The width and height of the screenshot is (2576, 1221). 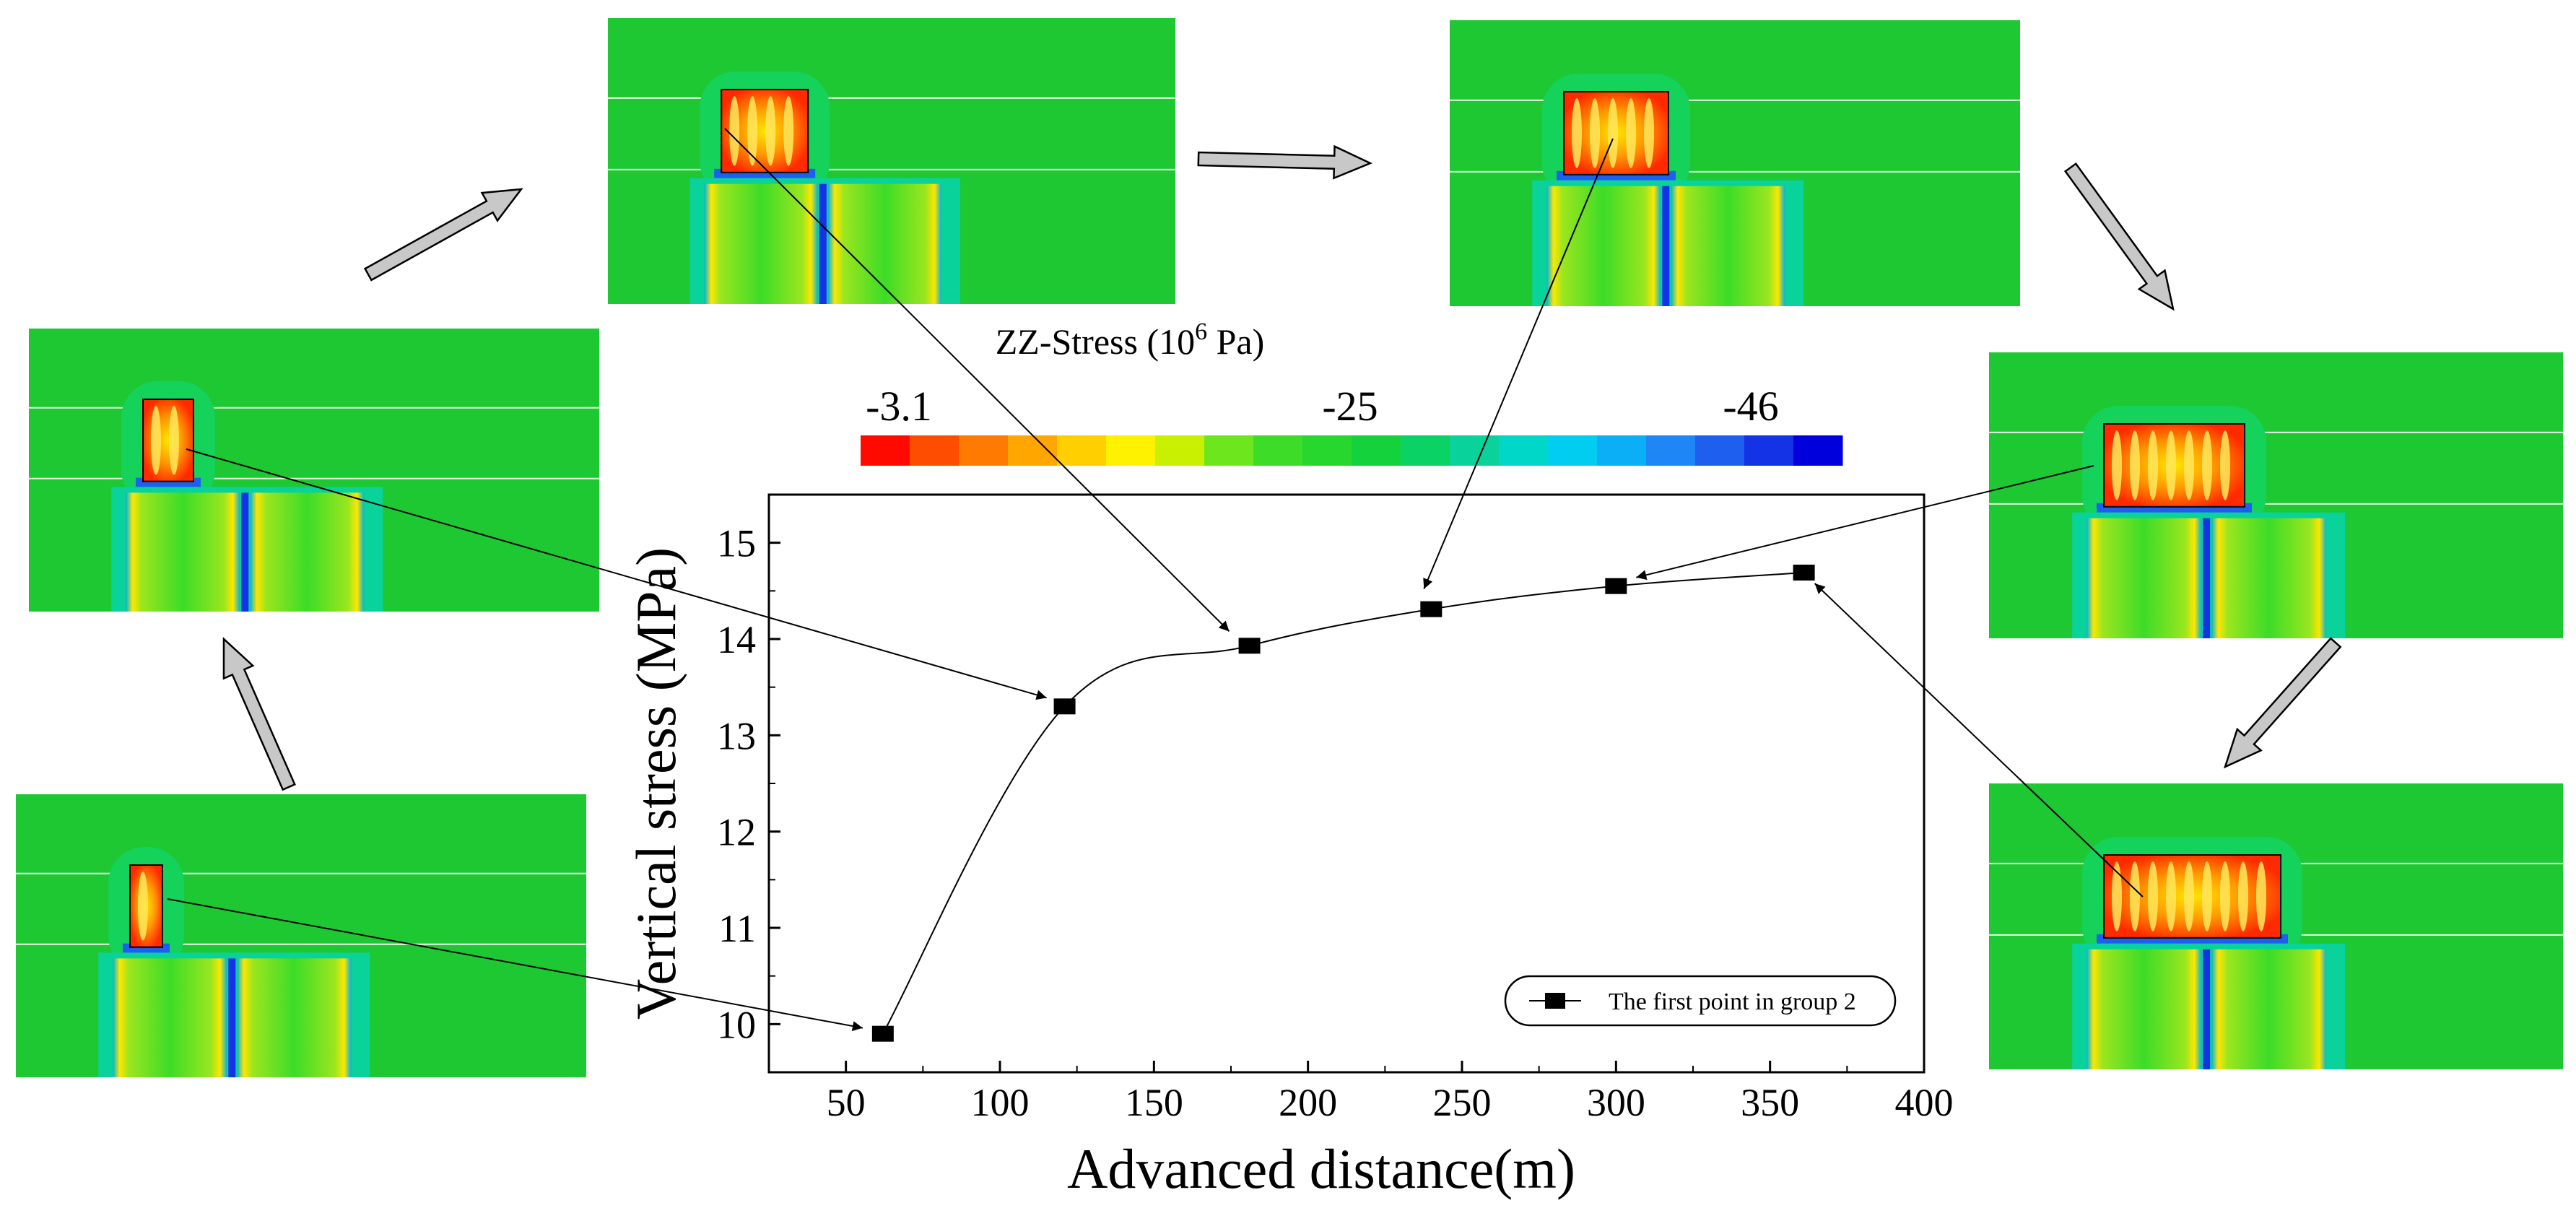 What do you see at coordinates (748, 770) in the screenshot?
I see `y-axis-ticks: 10 11 12 13 14 15` at bounding box center [748, 770].